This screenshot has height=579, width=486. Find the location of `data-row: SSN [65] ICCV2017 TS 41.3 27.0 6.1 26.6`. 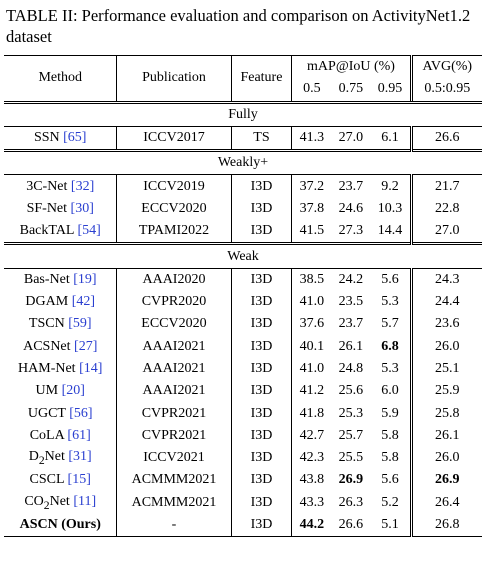

data-row: SSN [65] ICCV2017 TS 41.3 27.0 6.1 26.6 is located at coordinates (243, 138).